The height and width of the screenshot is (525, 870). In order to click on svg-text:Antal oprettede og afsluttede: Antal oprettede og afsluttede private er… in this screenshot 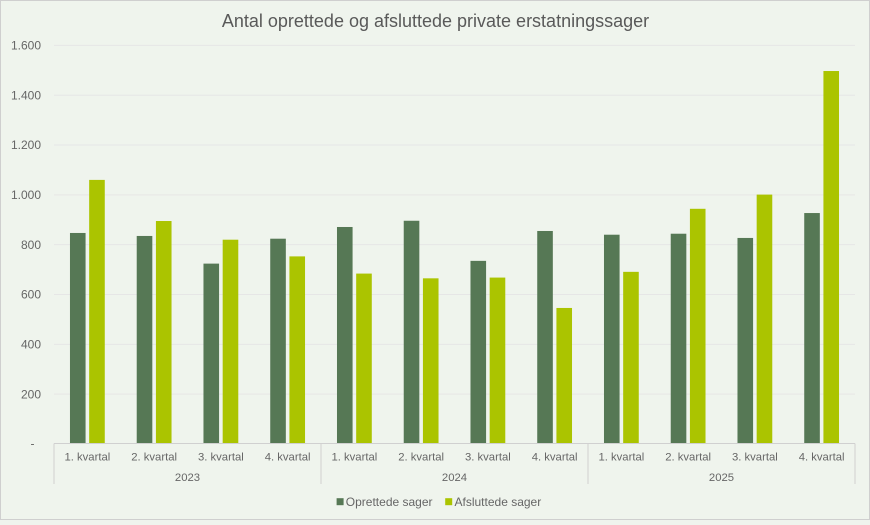, I will do `click(435, 21)`.